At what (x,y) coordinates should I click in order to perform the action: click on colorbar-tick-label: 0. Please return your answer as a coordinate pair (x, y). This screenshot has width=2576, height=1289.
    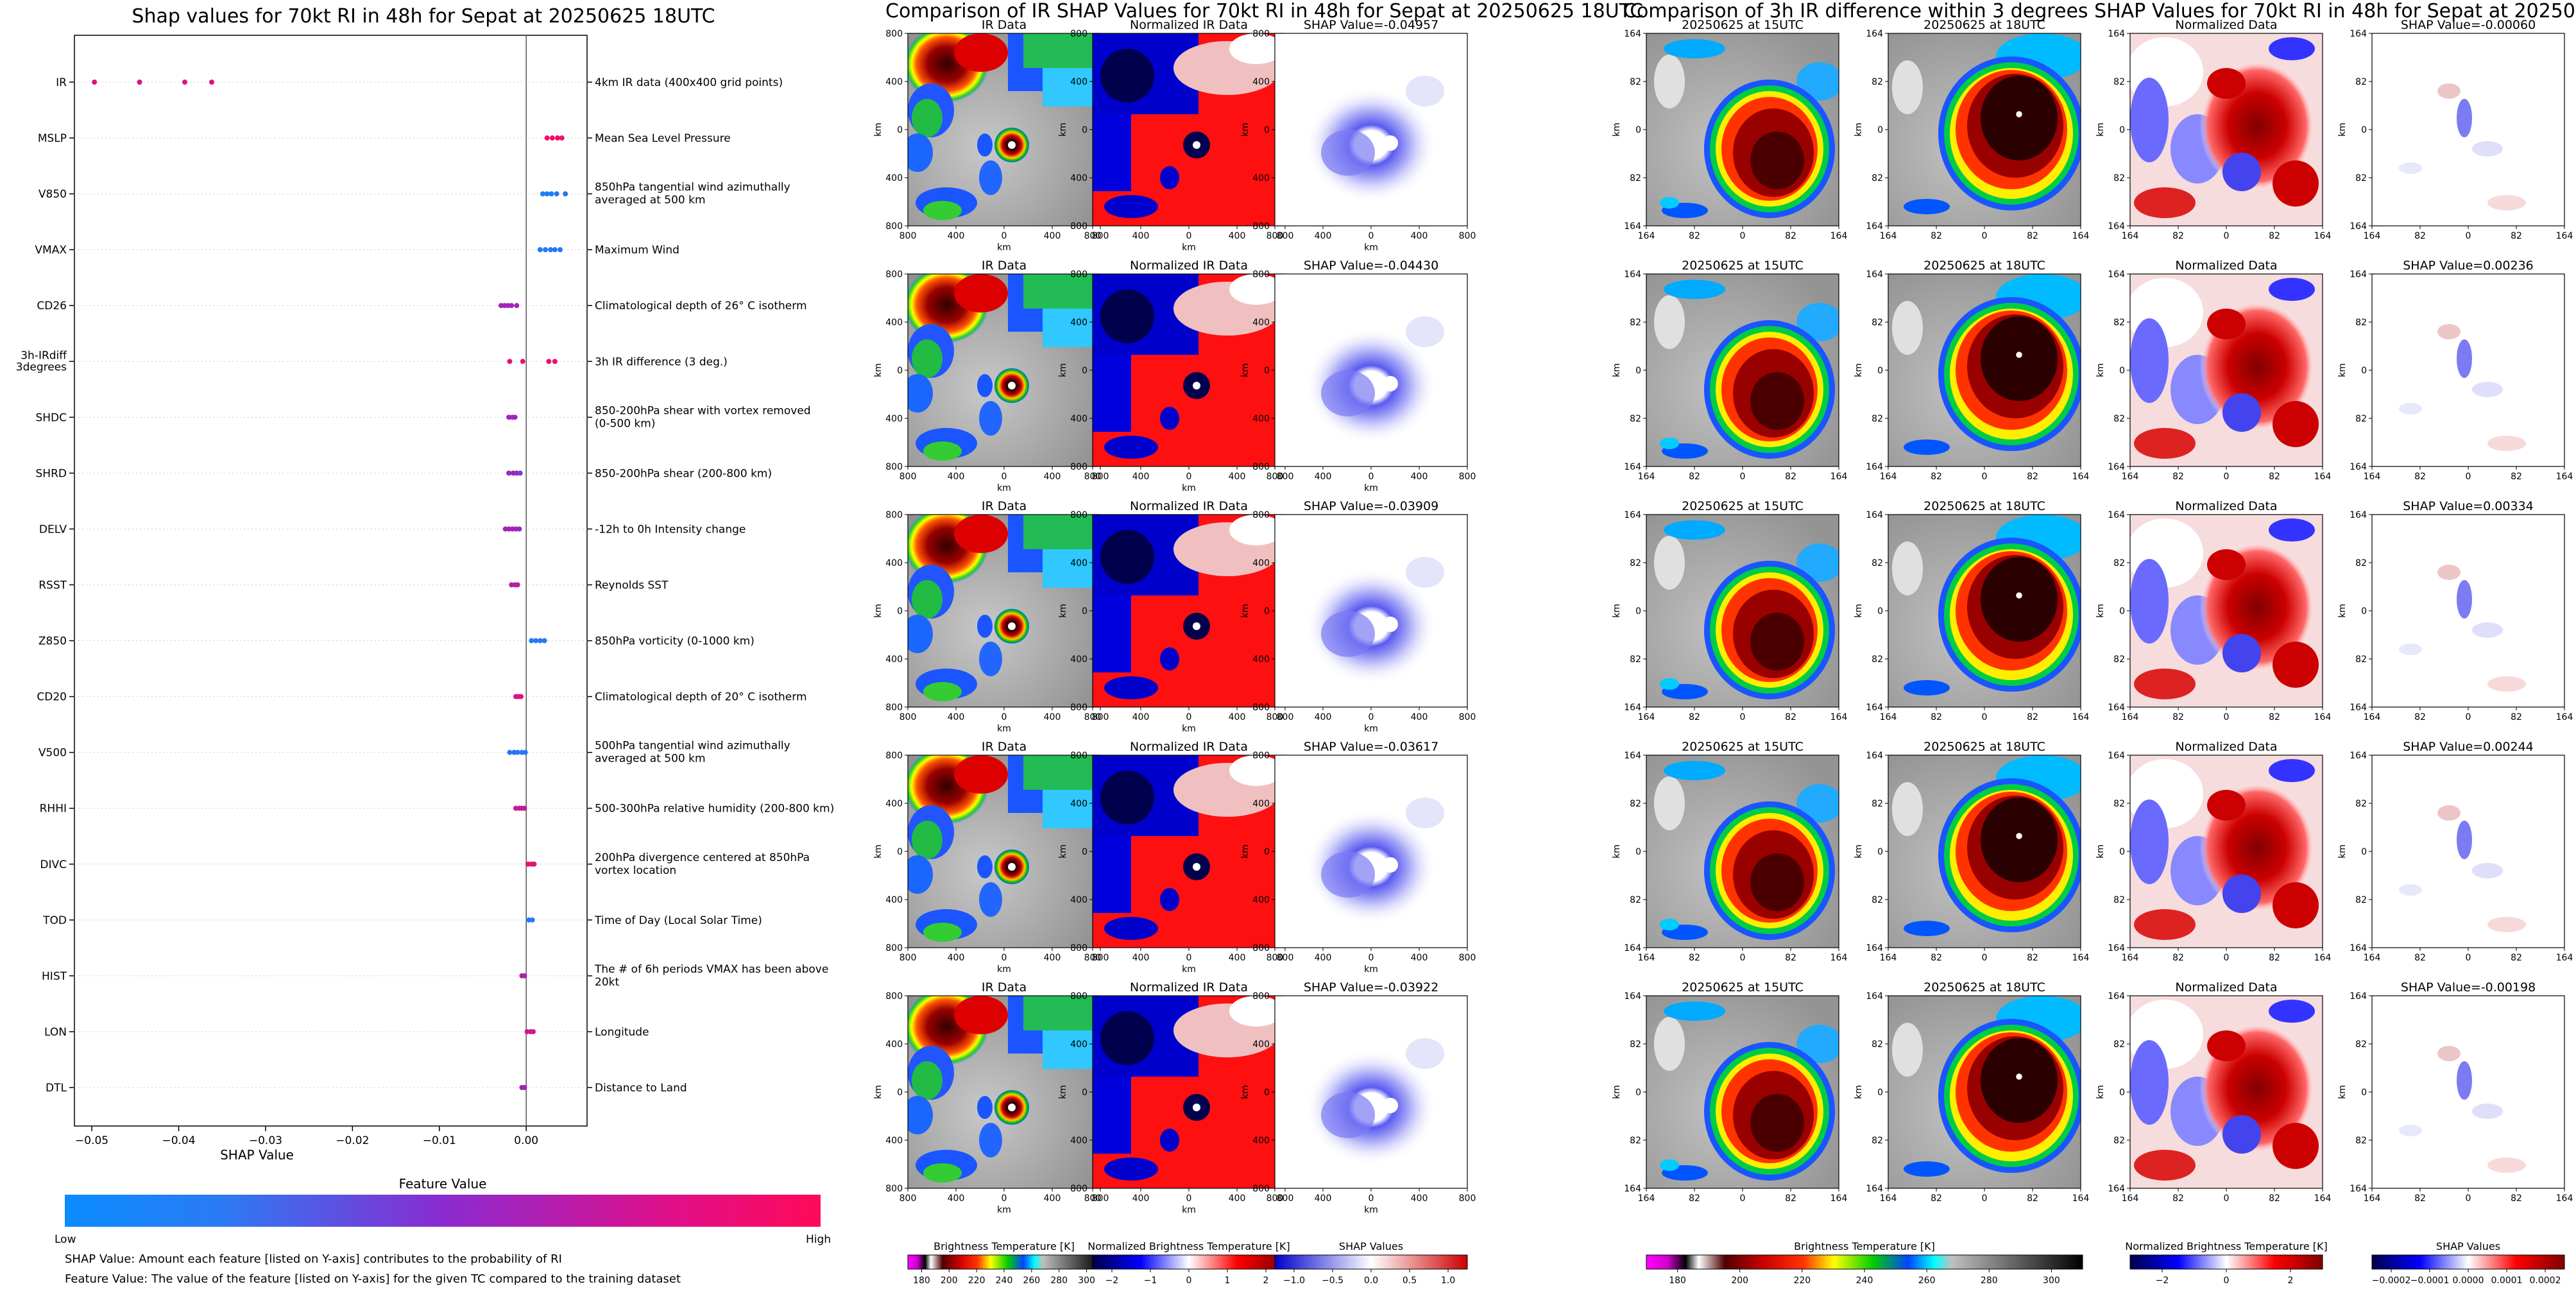
    Looking at the image, I should click on (2227, 1281).